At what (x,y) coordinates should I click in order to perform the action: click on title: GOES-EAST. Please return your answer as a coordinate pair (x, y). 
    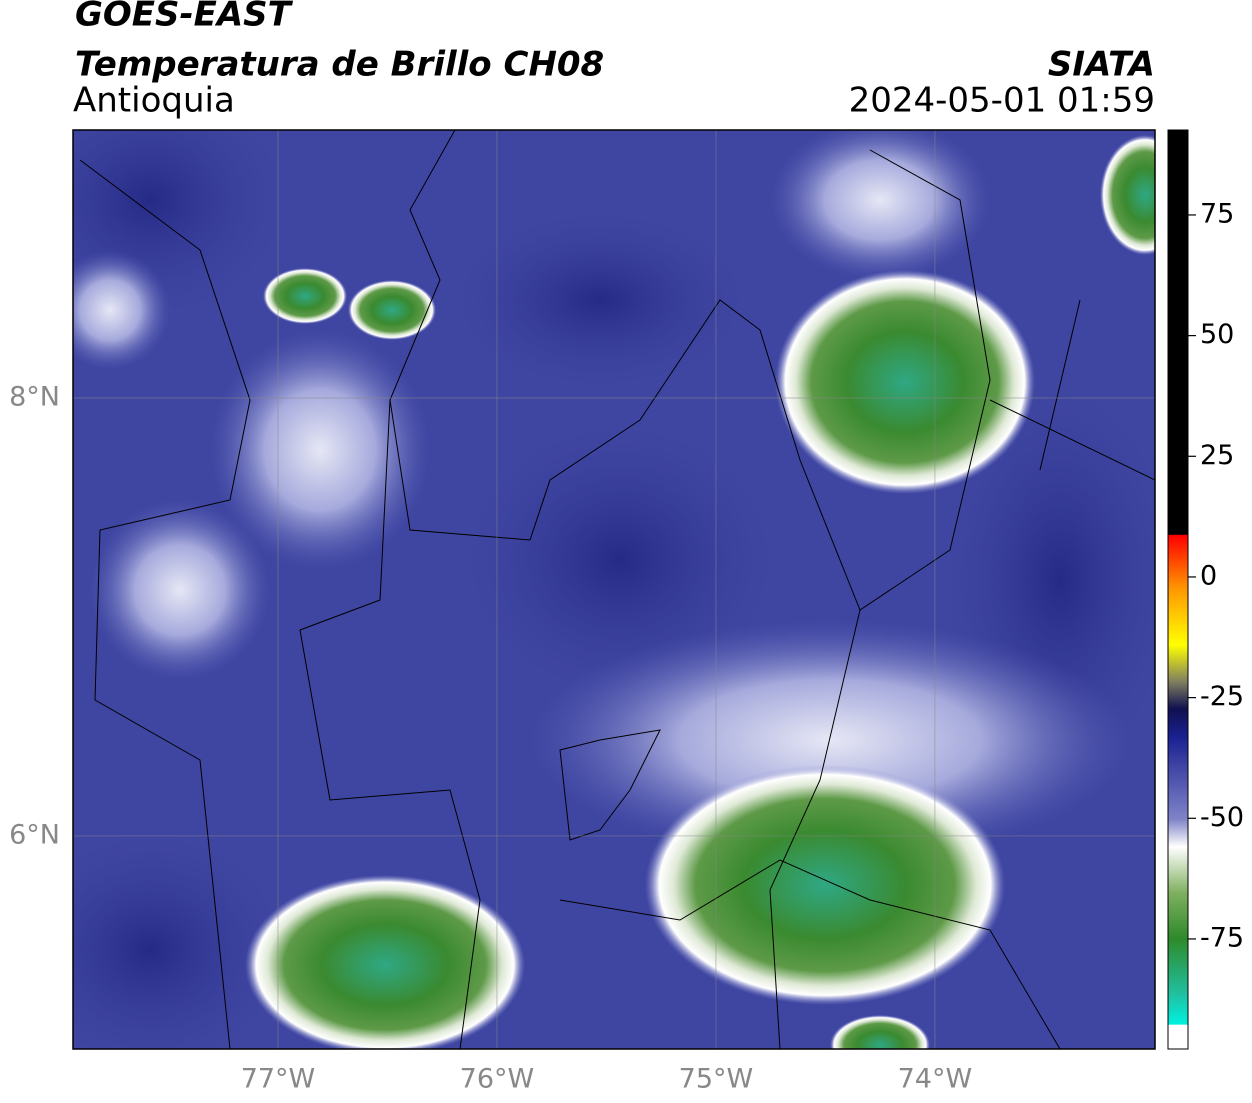
    Looking at the image, I should click on (184, 17).